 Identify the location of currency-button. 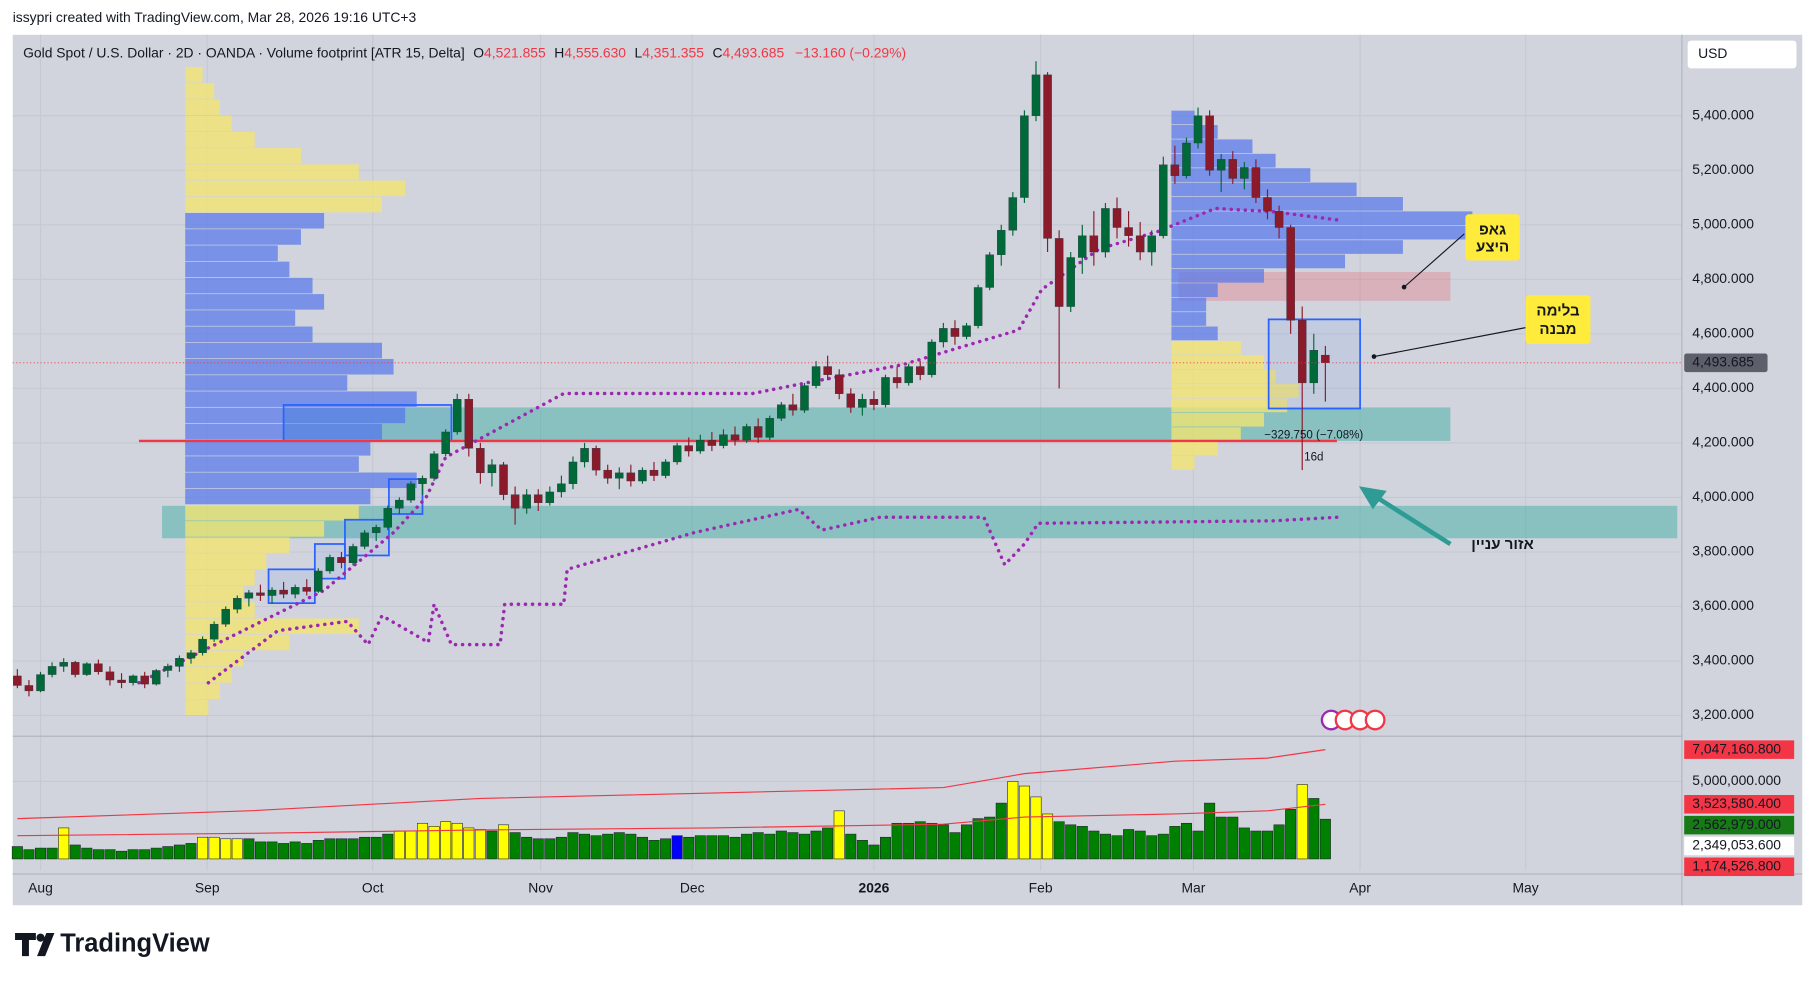
(1742, 54).